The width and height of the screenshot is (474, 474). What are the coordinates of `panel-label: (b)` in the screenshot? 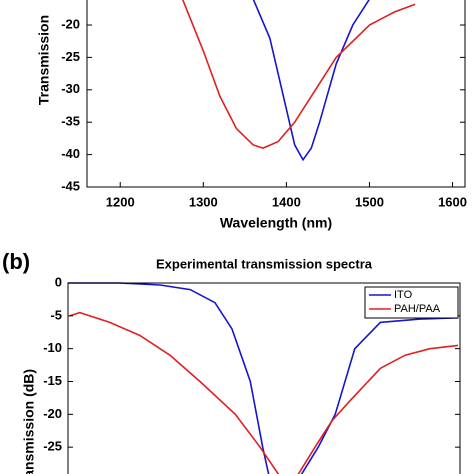 It's located at (16, 261).